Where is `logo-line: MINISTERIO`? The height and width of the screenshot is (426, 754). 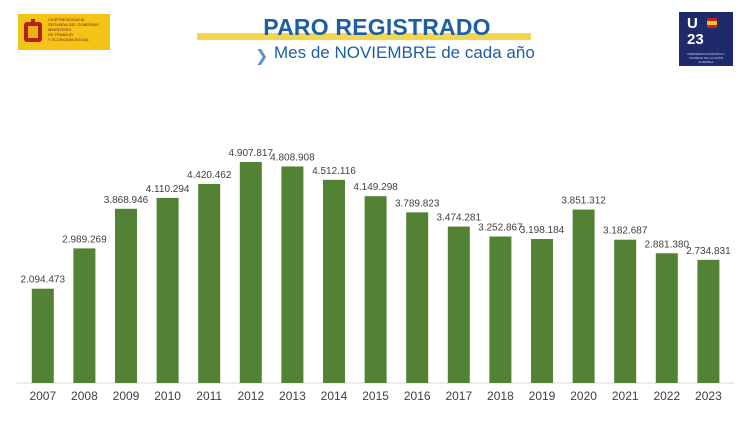
logo-line: MINISTERIO is located at coordinates (60, 29).